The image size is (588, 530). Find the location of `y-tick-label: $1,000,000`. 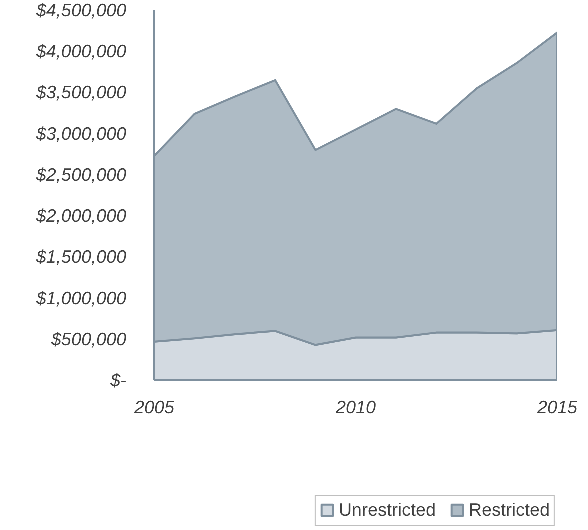

y-tick-label: $1,000,000 is located at coordinates (81, 298).